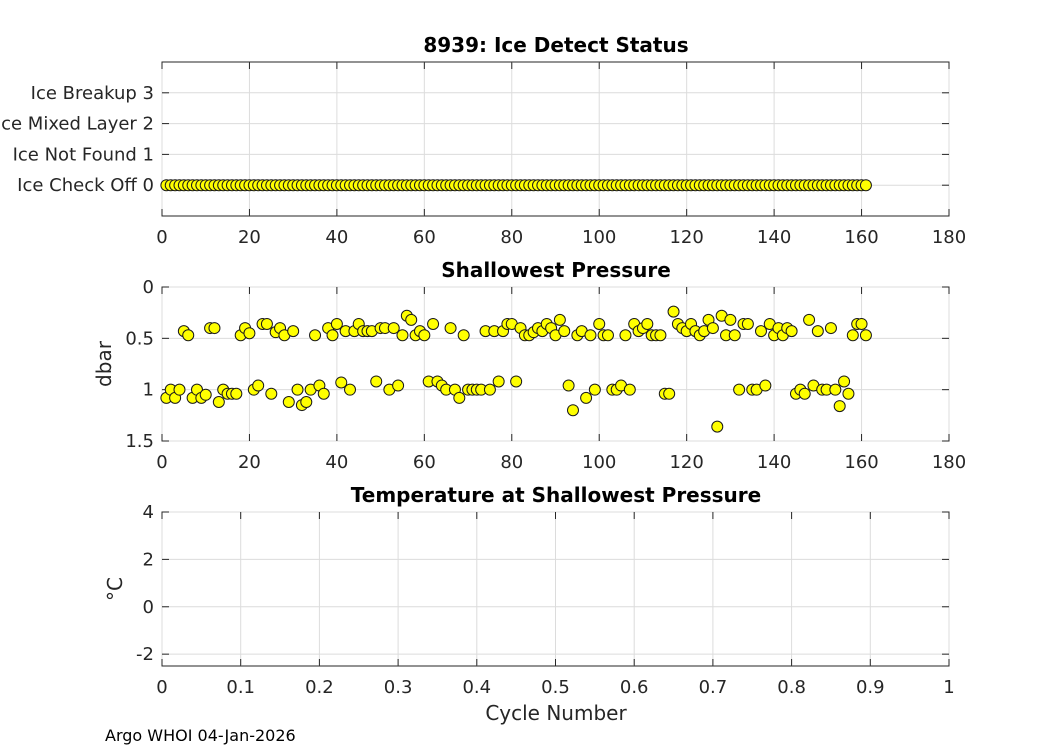  I want to click on temperature-y-tick-label: -2, so click(145, 654).